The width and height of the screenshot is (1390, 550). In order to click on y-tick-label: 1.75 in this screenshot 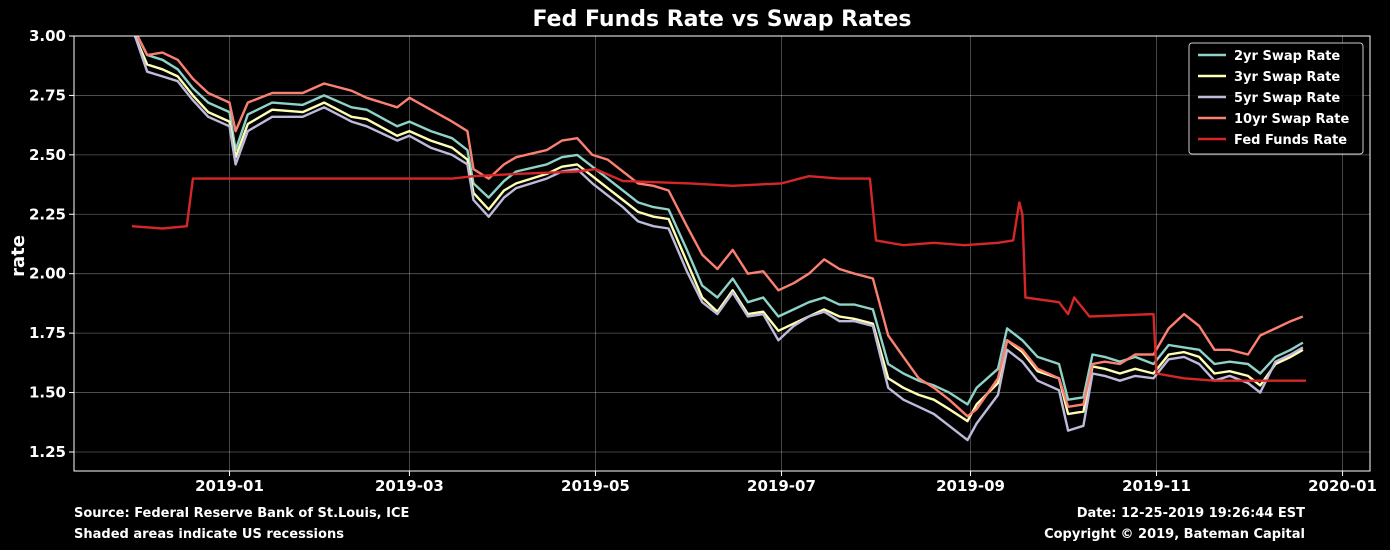, I will do `click(47, 333)`.